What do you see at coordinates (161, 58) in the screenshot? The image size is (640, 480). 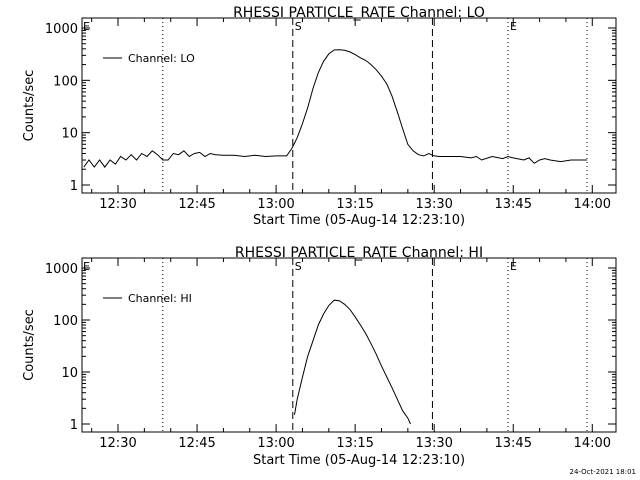 I see `legend-label: Channel: LO` at bounding box center [161, 58].